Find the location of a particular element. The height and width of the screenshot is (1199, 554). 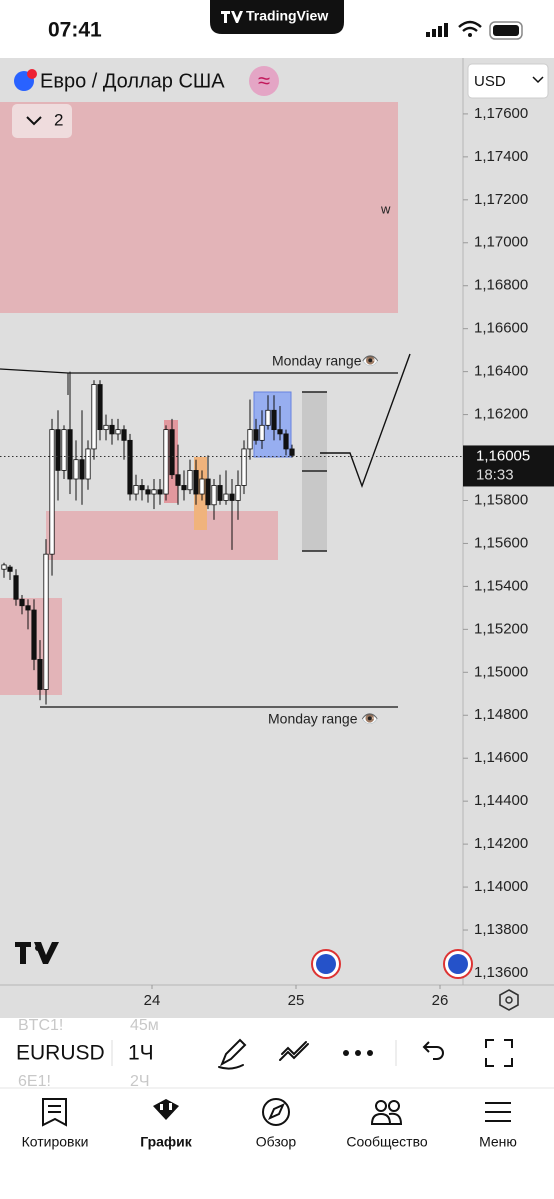

more is located at coordinates (358, 1053).